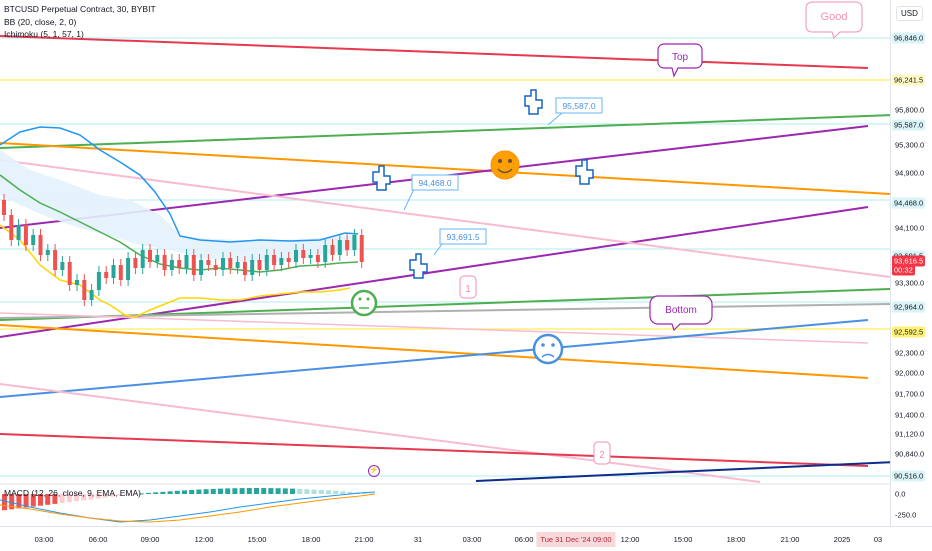  Describe the element at coordinates (72, 493) in the screenshot. I see `macd-legend: MACD (12, 26, close, 9, EMA, EMA)` at that location.